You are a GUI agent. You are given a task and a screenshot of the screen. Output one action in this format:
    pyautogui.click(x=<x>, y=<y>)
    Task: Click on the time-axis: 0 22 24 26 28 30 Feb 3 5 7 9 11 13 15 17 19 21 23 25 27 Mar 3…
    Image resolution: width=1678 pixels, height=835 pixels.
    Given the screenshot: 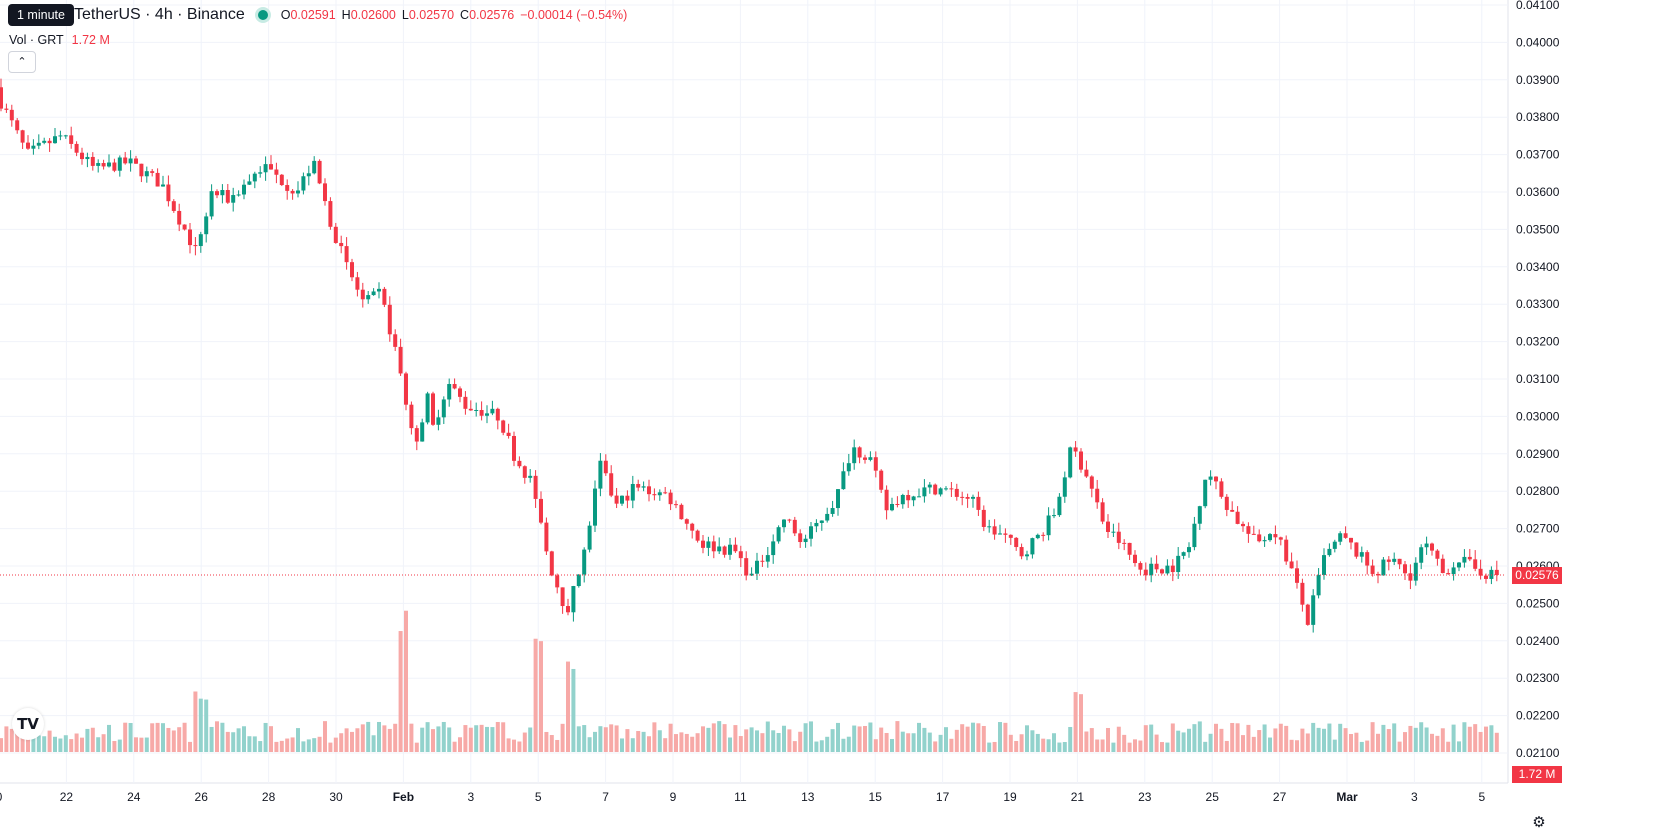 What is the action you would take?
    pyautogui.click(x=742, y=797)
    